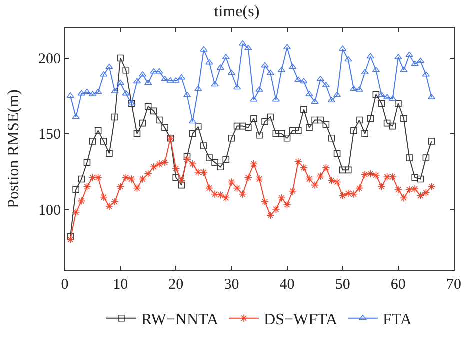  I want to click on x-tick-label: 0, so click(65, 285).